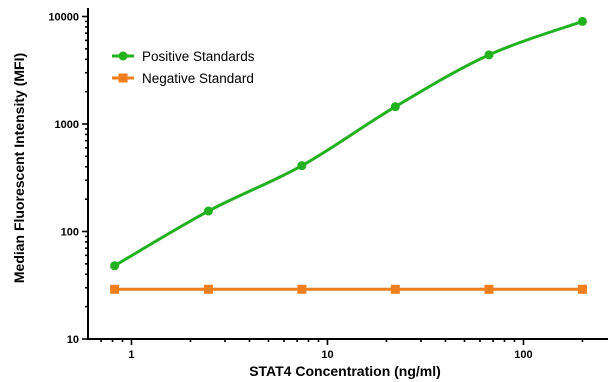 The width and height of the screenshot is (610, 382). Describe the element at coordinates (342, 350) in the screenshot. I see `x-ticks: 1 10 100` at that location.